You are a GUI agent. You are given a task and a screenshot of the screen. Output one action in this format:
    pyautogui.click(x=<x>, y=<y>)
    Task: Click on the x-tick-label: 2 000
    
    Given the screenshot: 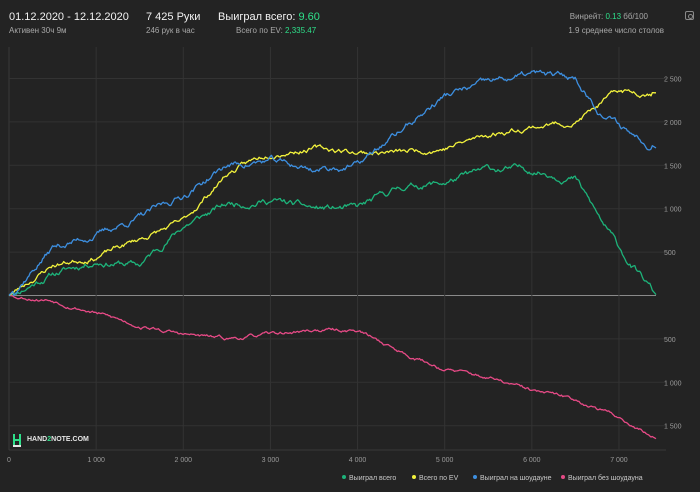 What is the action you would take?
    pyautogui.click(x=184, y=460)
    